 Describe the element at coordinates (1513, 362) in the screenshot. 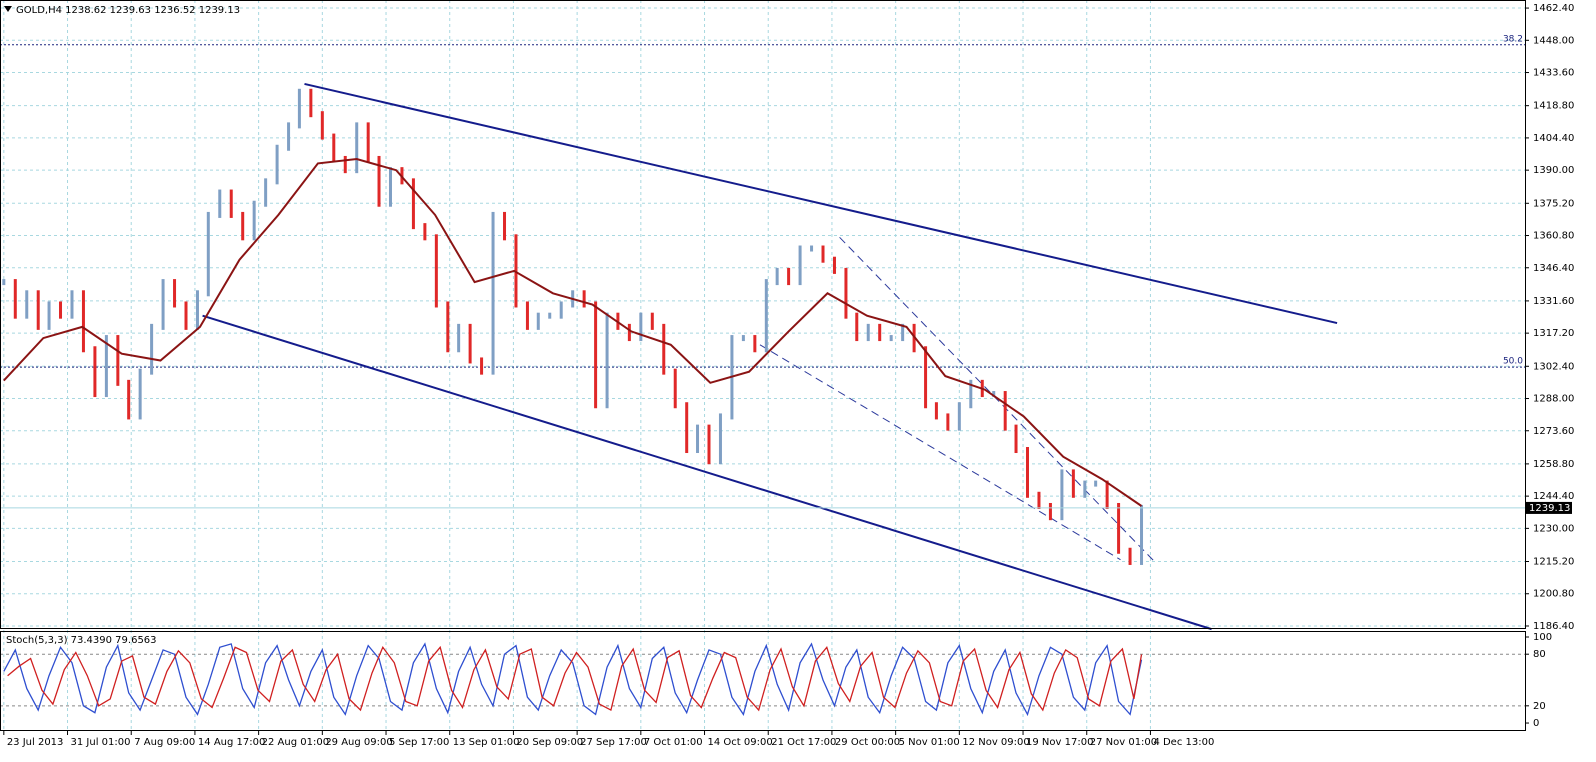

I see `fib-label: 50.0` at that location.